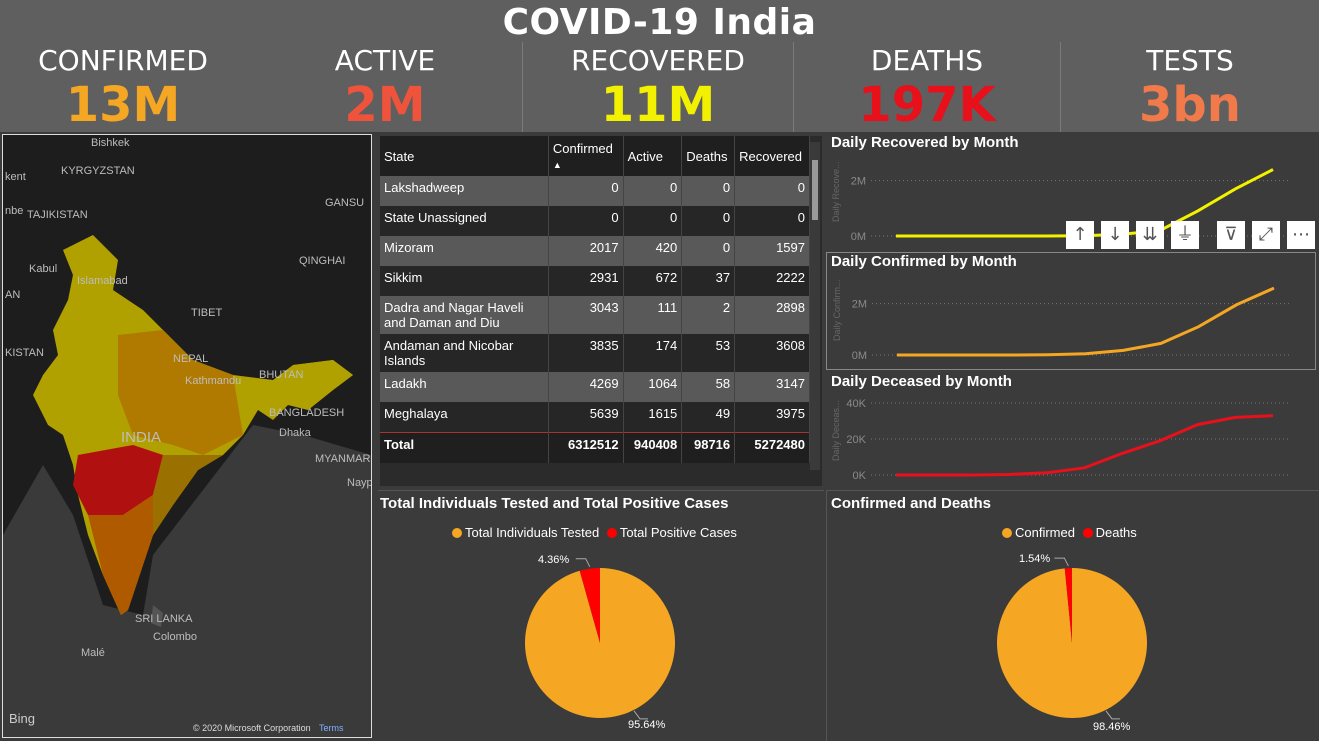 This screenshot has height=741, width=1319. I want to click on cell-deaths: 2, so click(708, 315).